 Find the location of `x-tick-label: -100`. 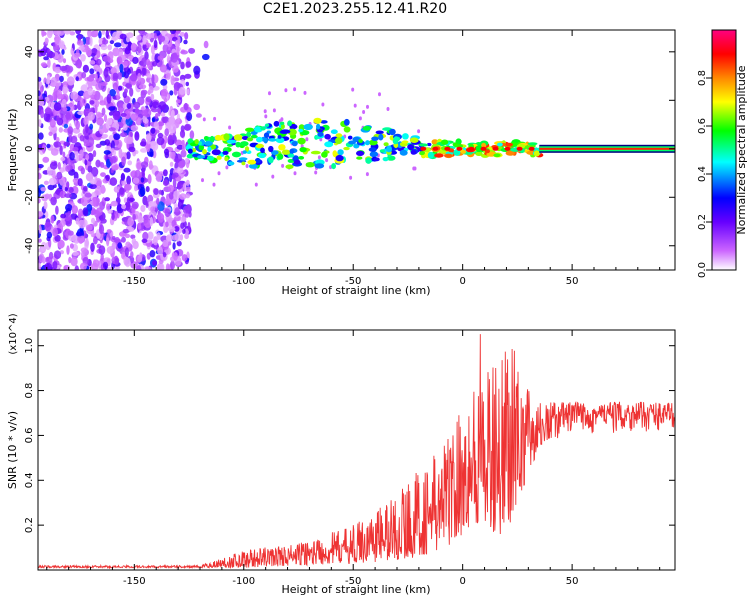

x-tick-label: -100 is located at coordinates (243, 281).